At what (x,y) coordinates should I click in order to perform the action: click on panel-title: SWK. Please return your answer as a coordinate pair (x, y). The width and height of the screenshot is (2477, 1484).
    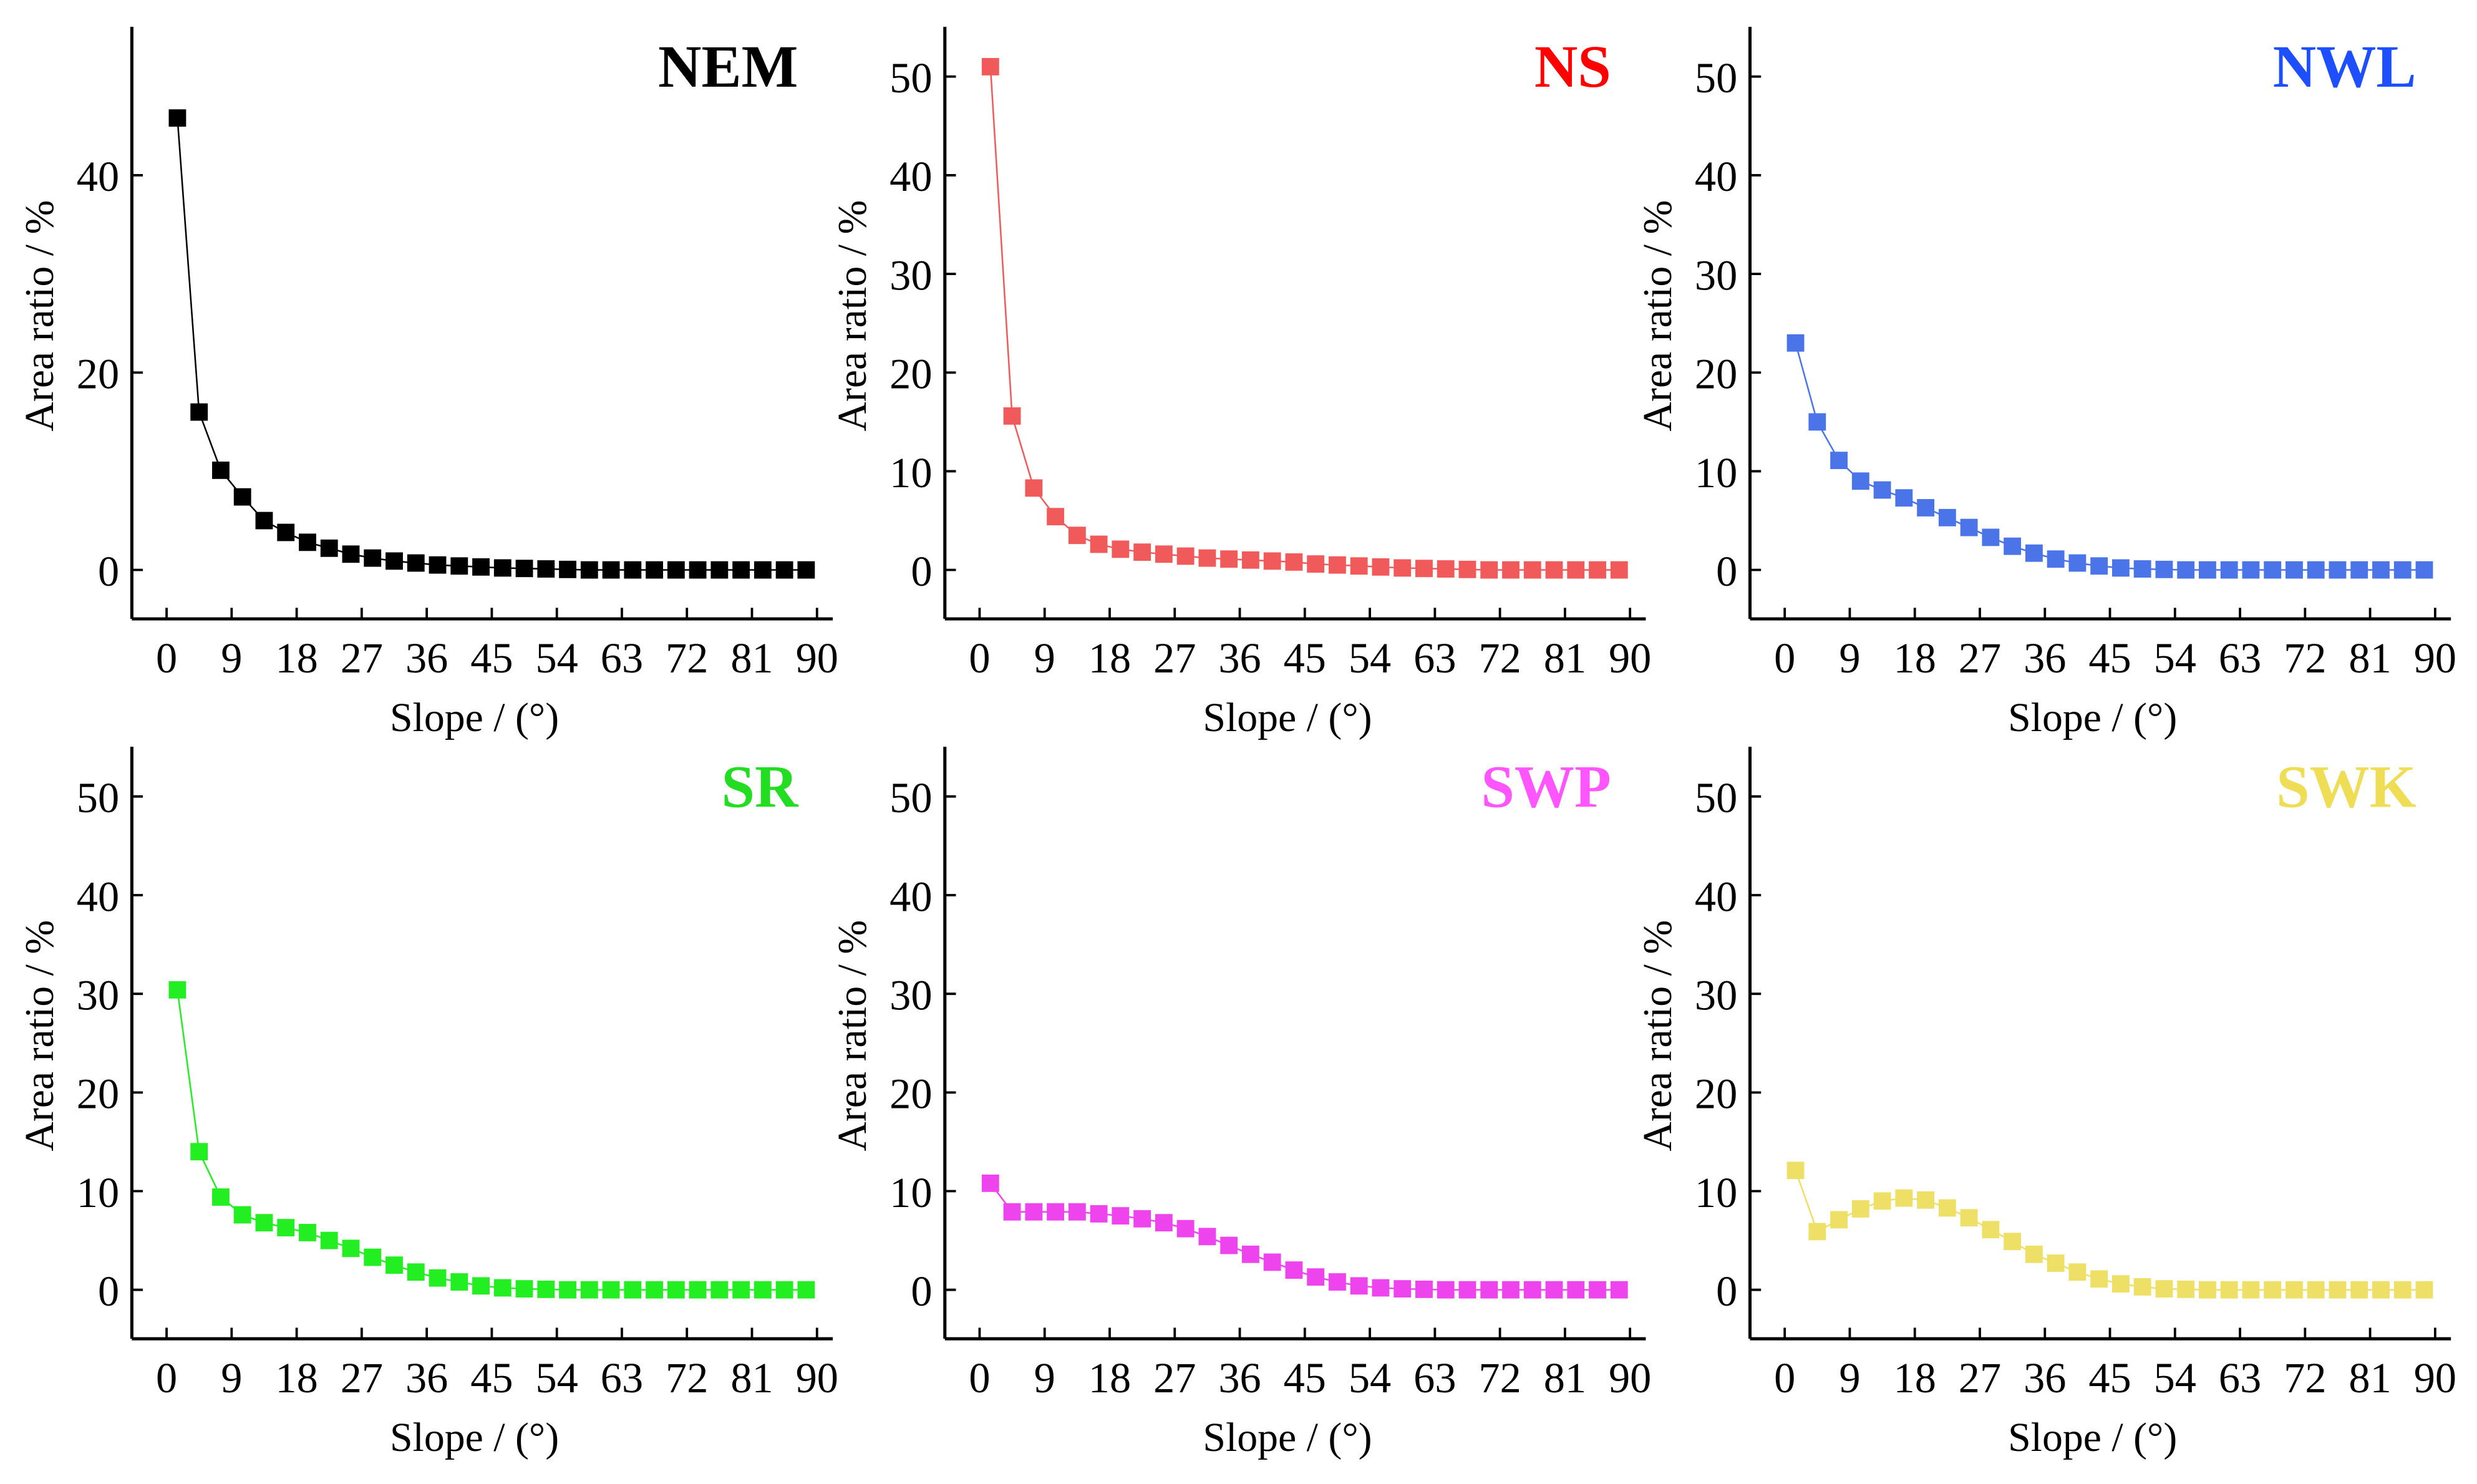
    Looking at the image, I should click on (2346, 786).